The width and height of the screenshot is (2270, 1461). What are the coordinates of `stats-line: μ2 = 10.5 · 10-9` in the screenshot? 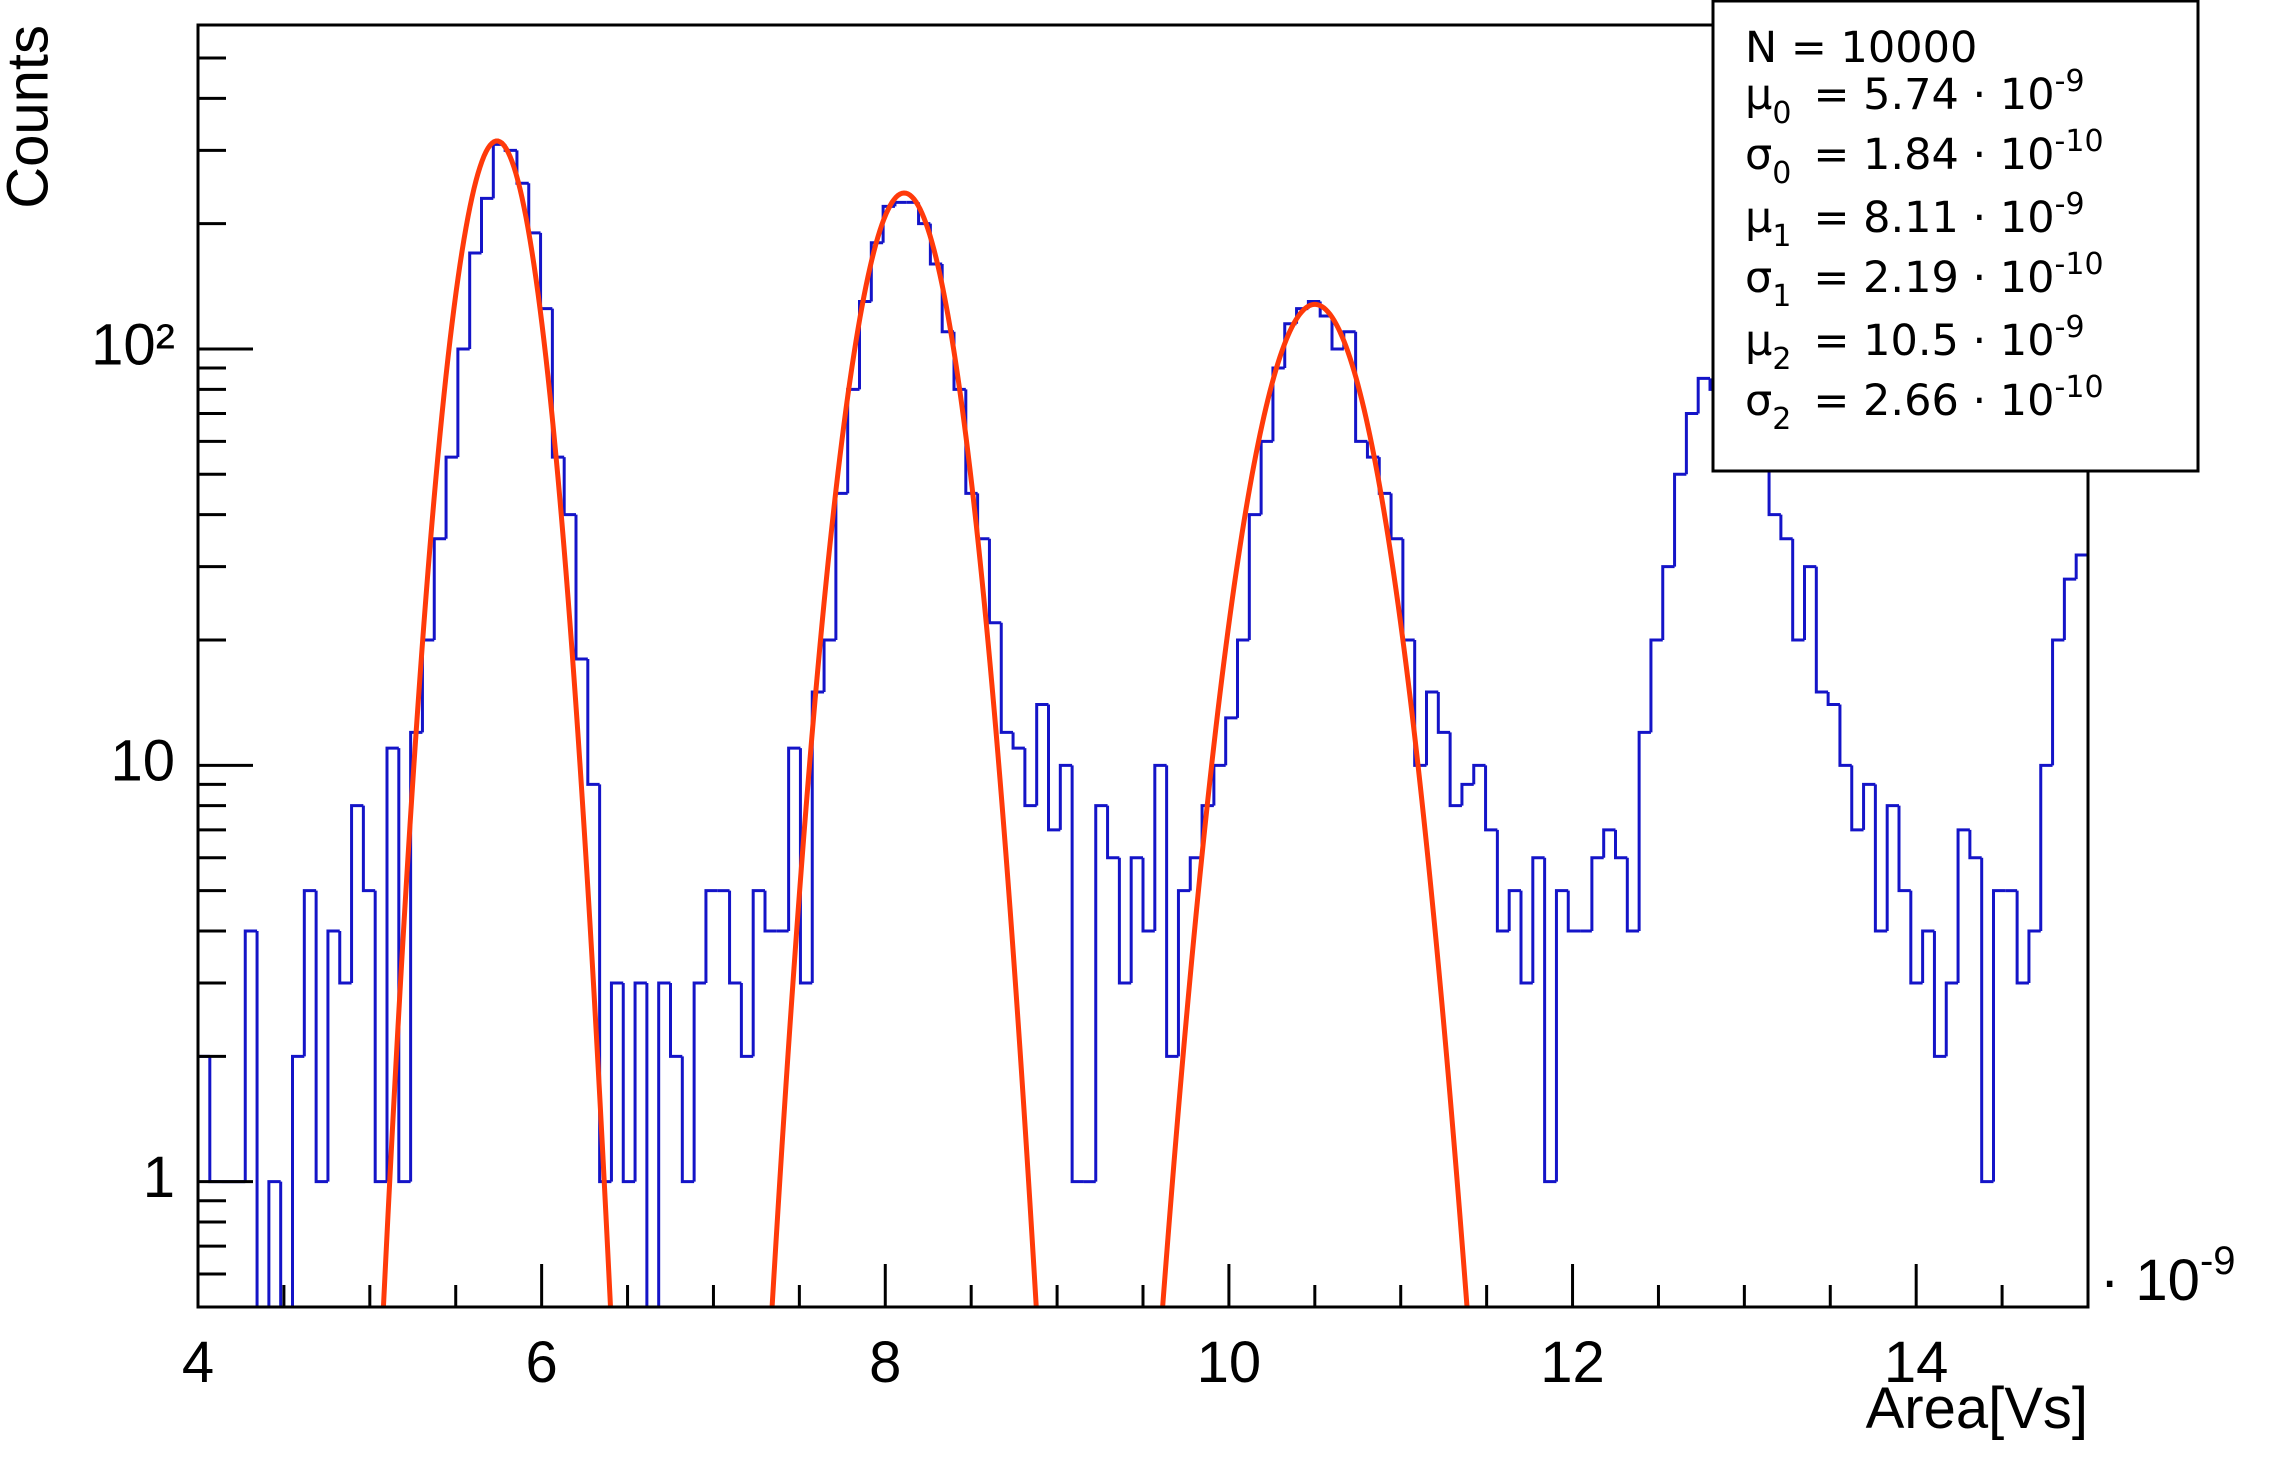 It's located at (1915, 343).